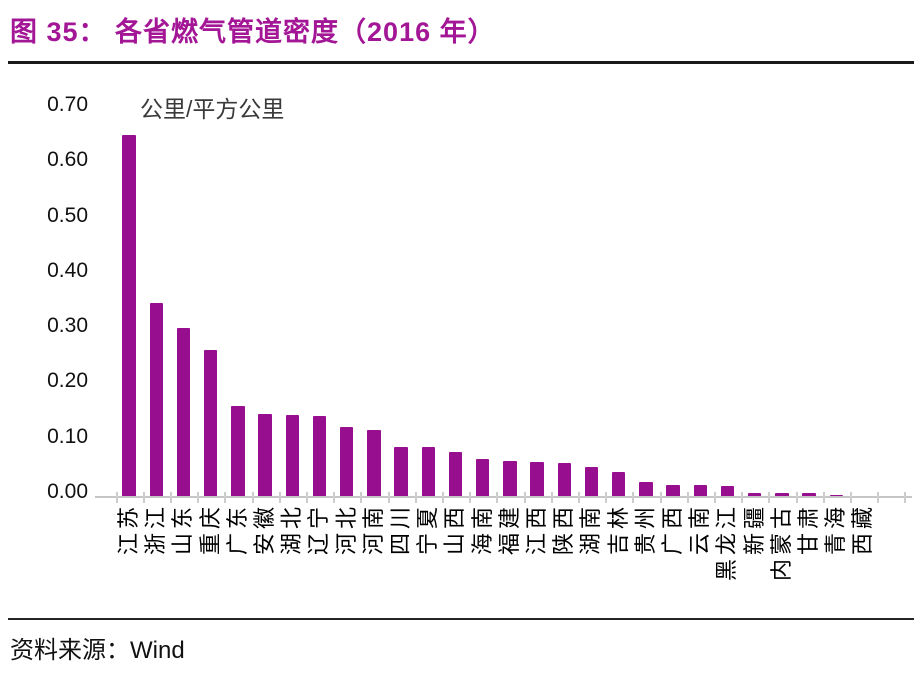 Image resolution: width=924 pixels, height=677 pixels. I want to click on x-axis-label: 辽宁, so click(319, 553).